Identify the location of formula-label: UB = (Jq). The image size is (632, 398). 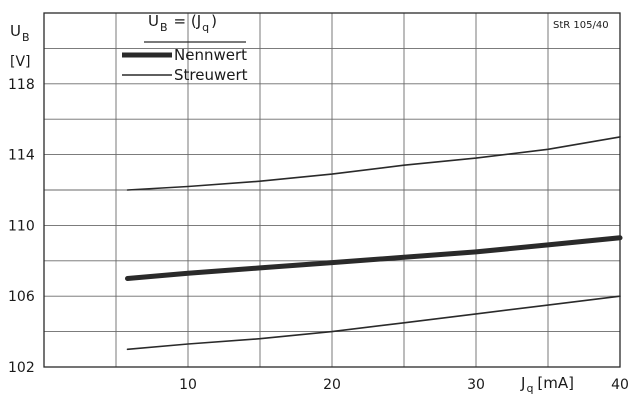
(182, 23).